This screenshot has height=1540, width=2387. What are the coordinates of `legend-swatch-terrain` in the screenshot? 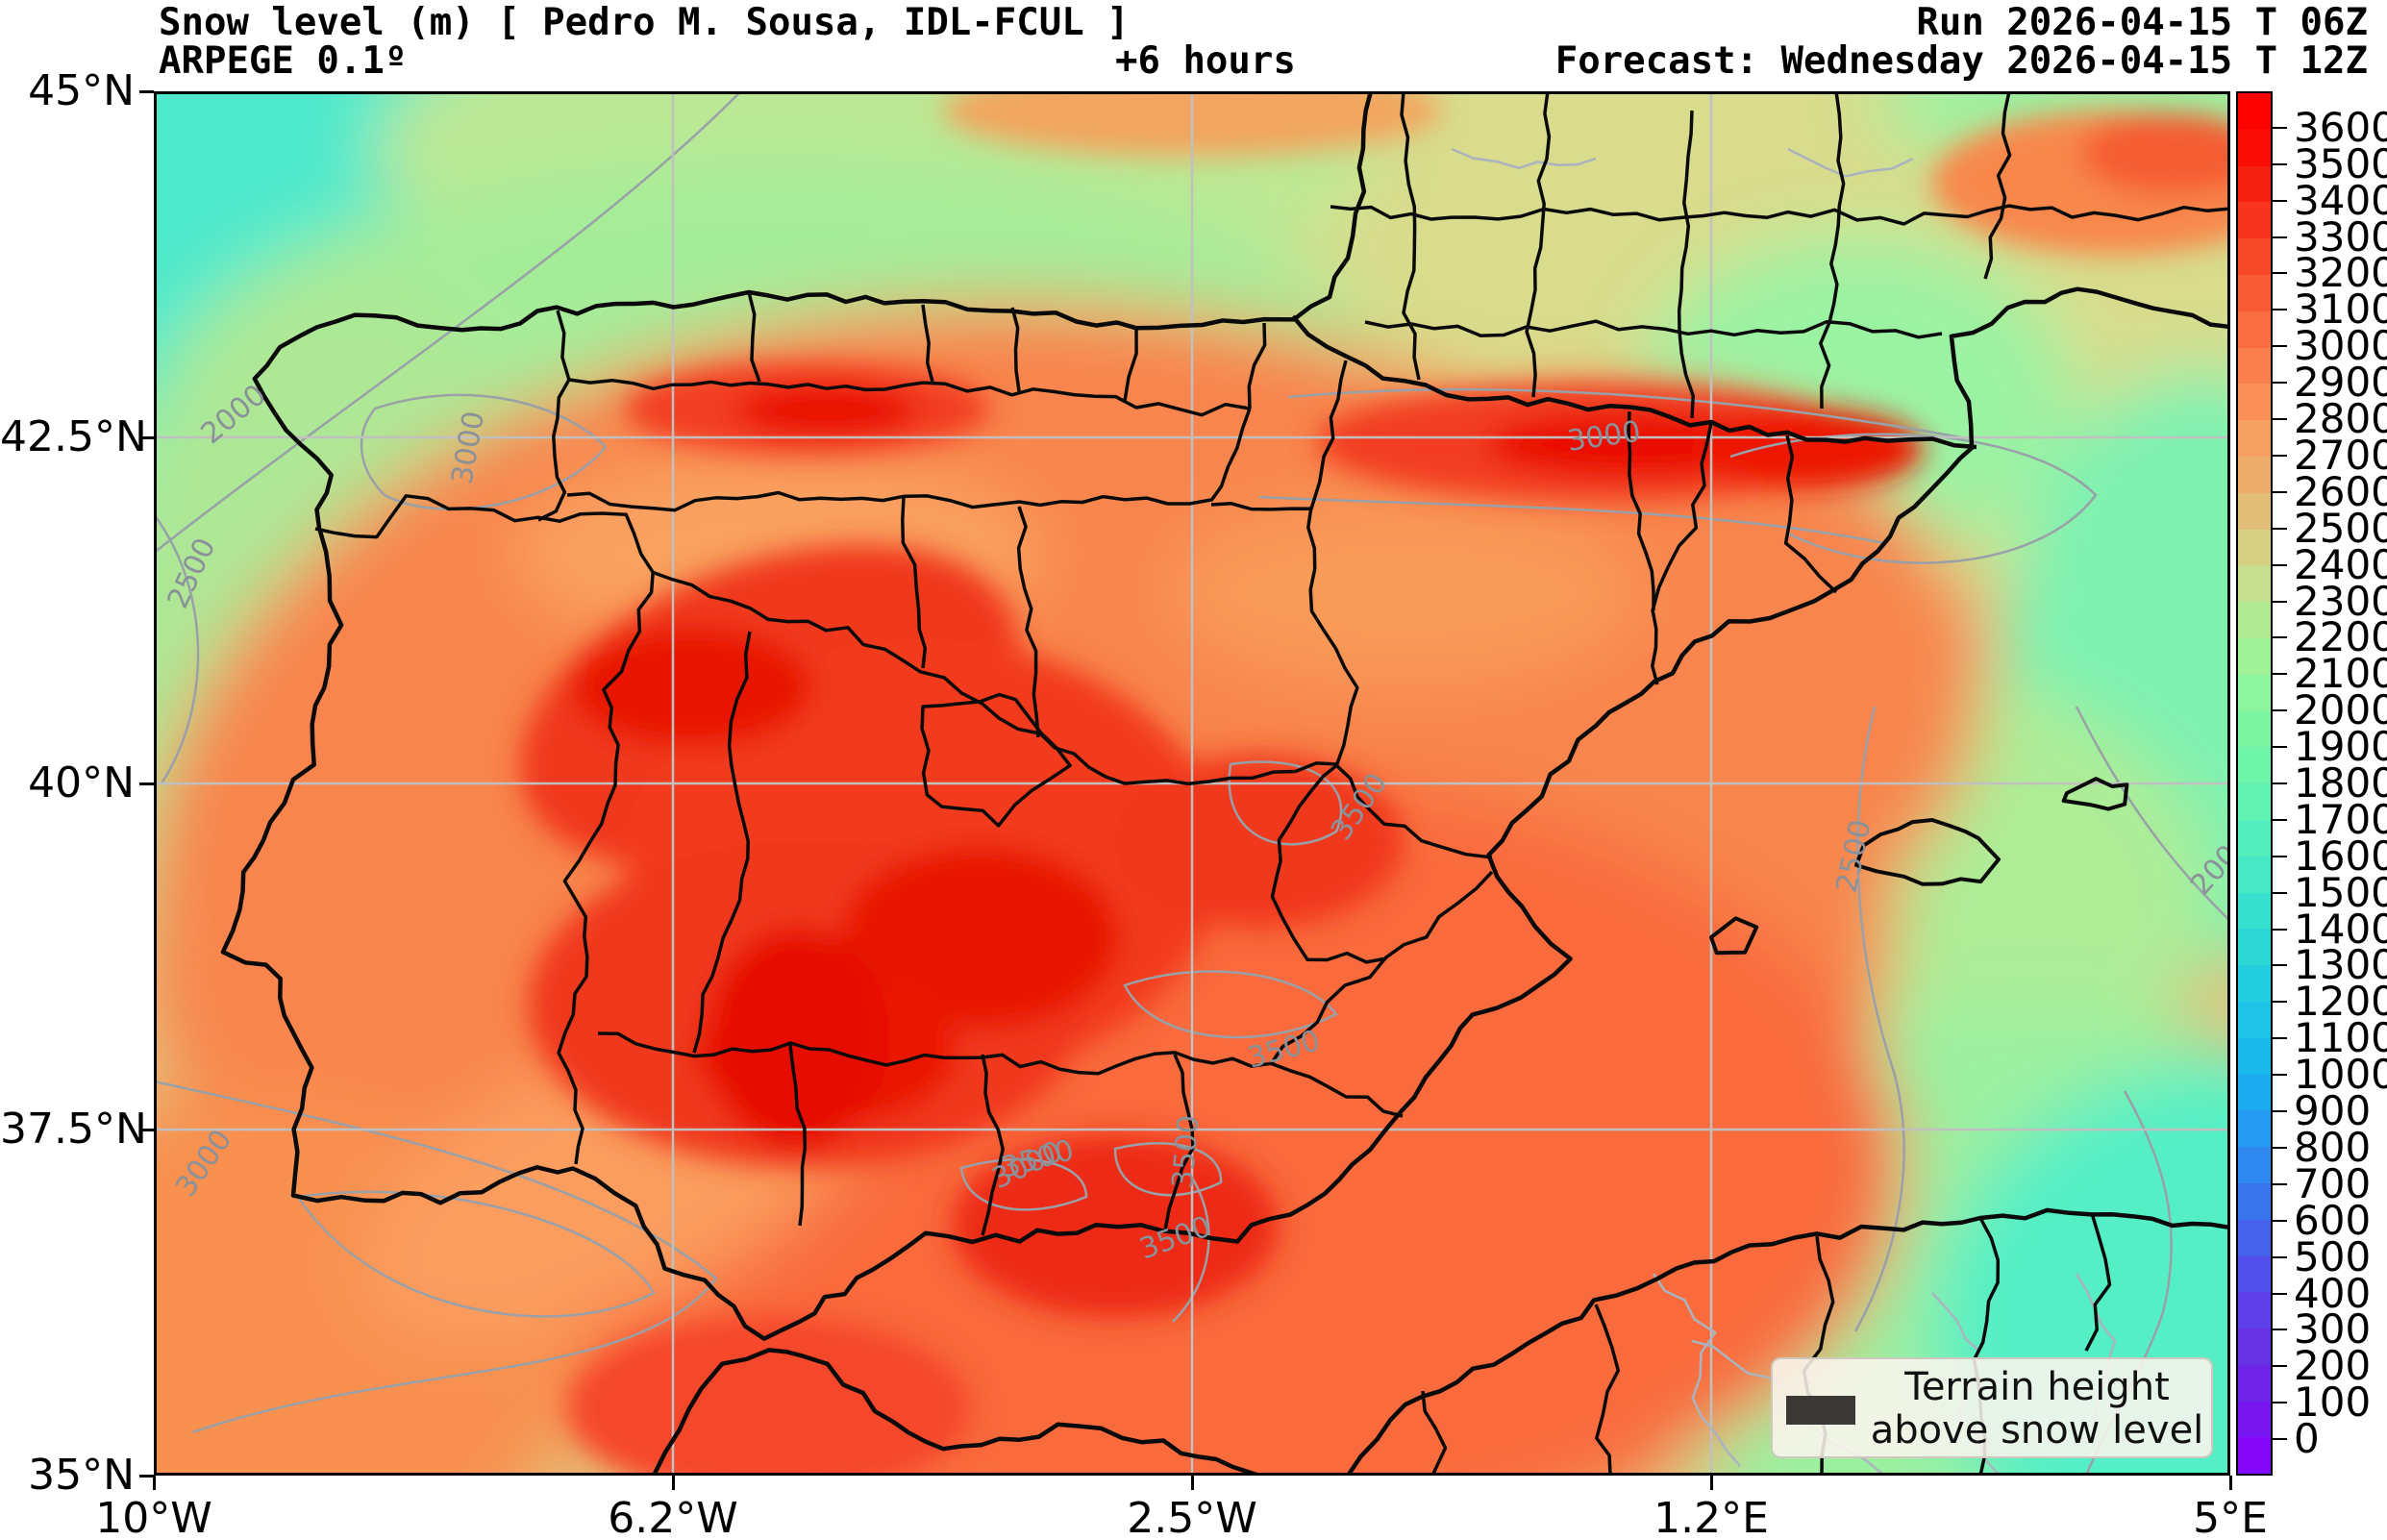 It's located at (1820, 1410).